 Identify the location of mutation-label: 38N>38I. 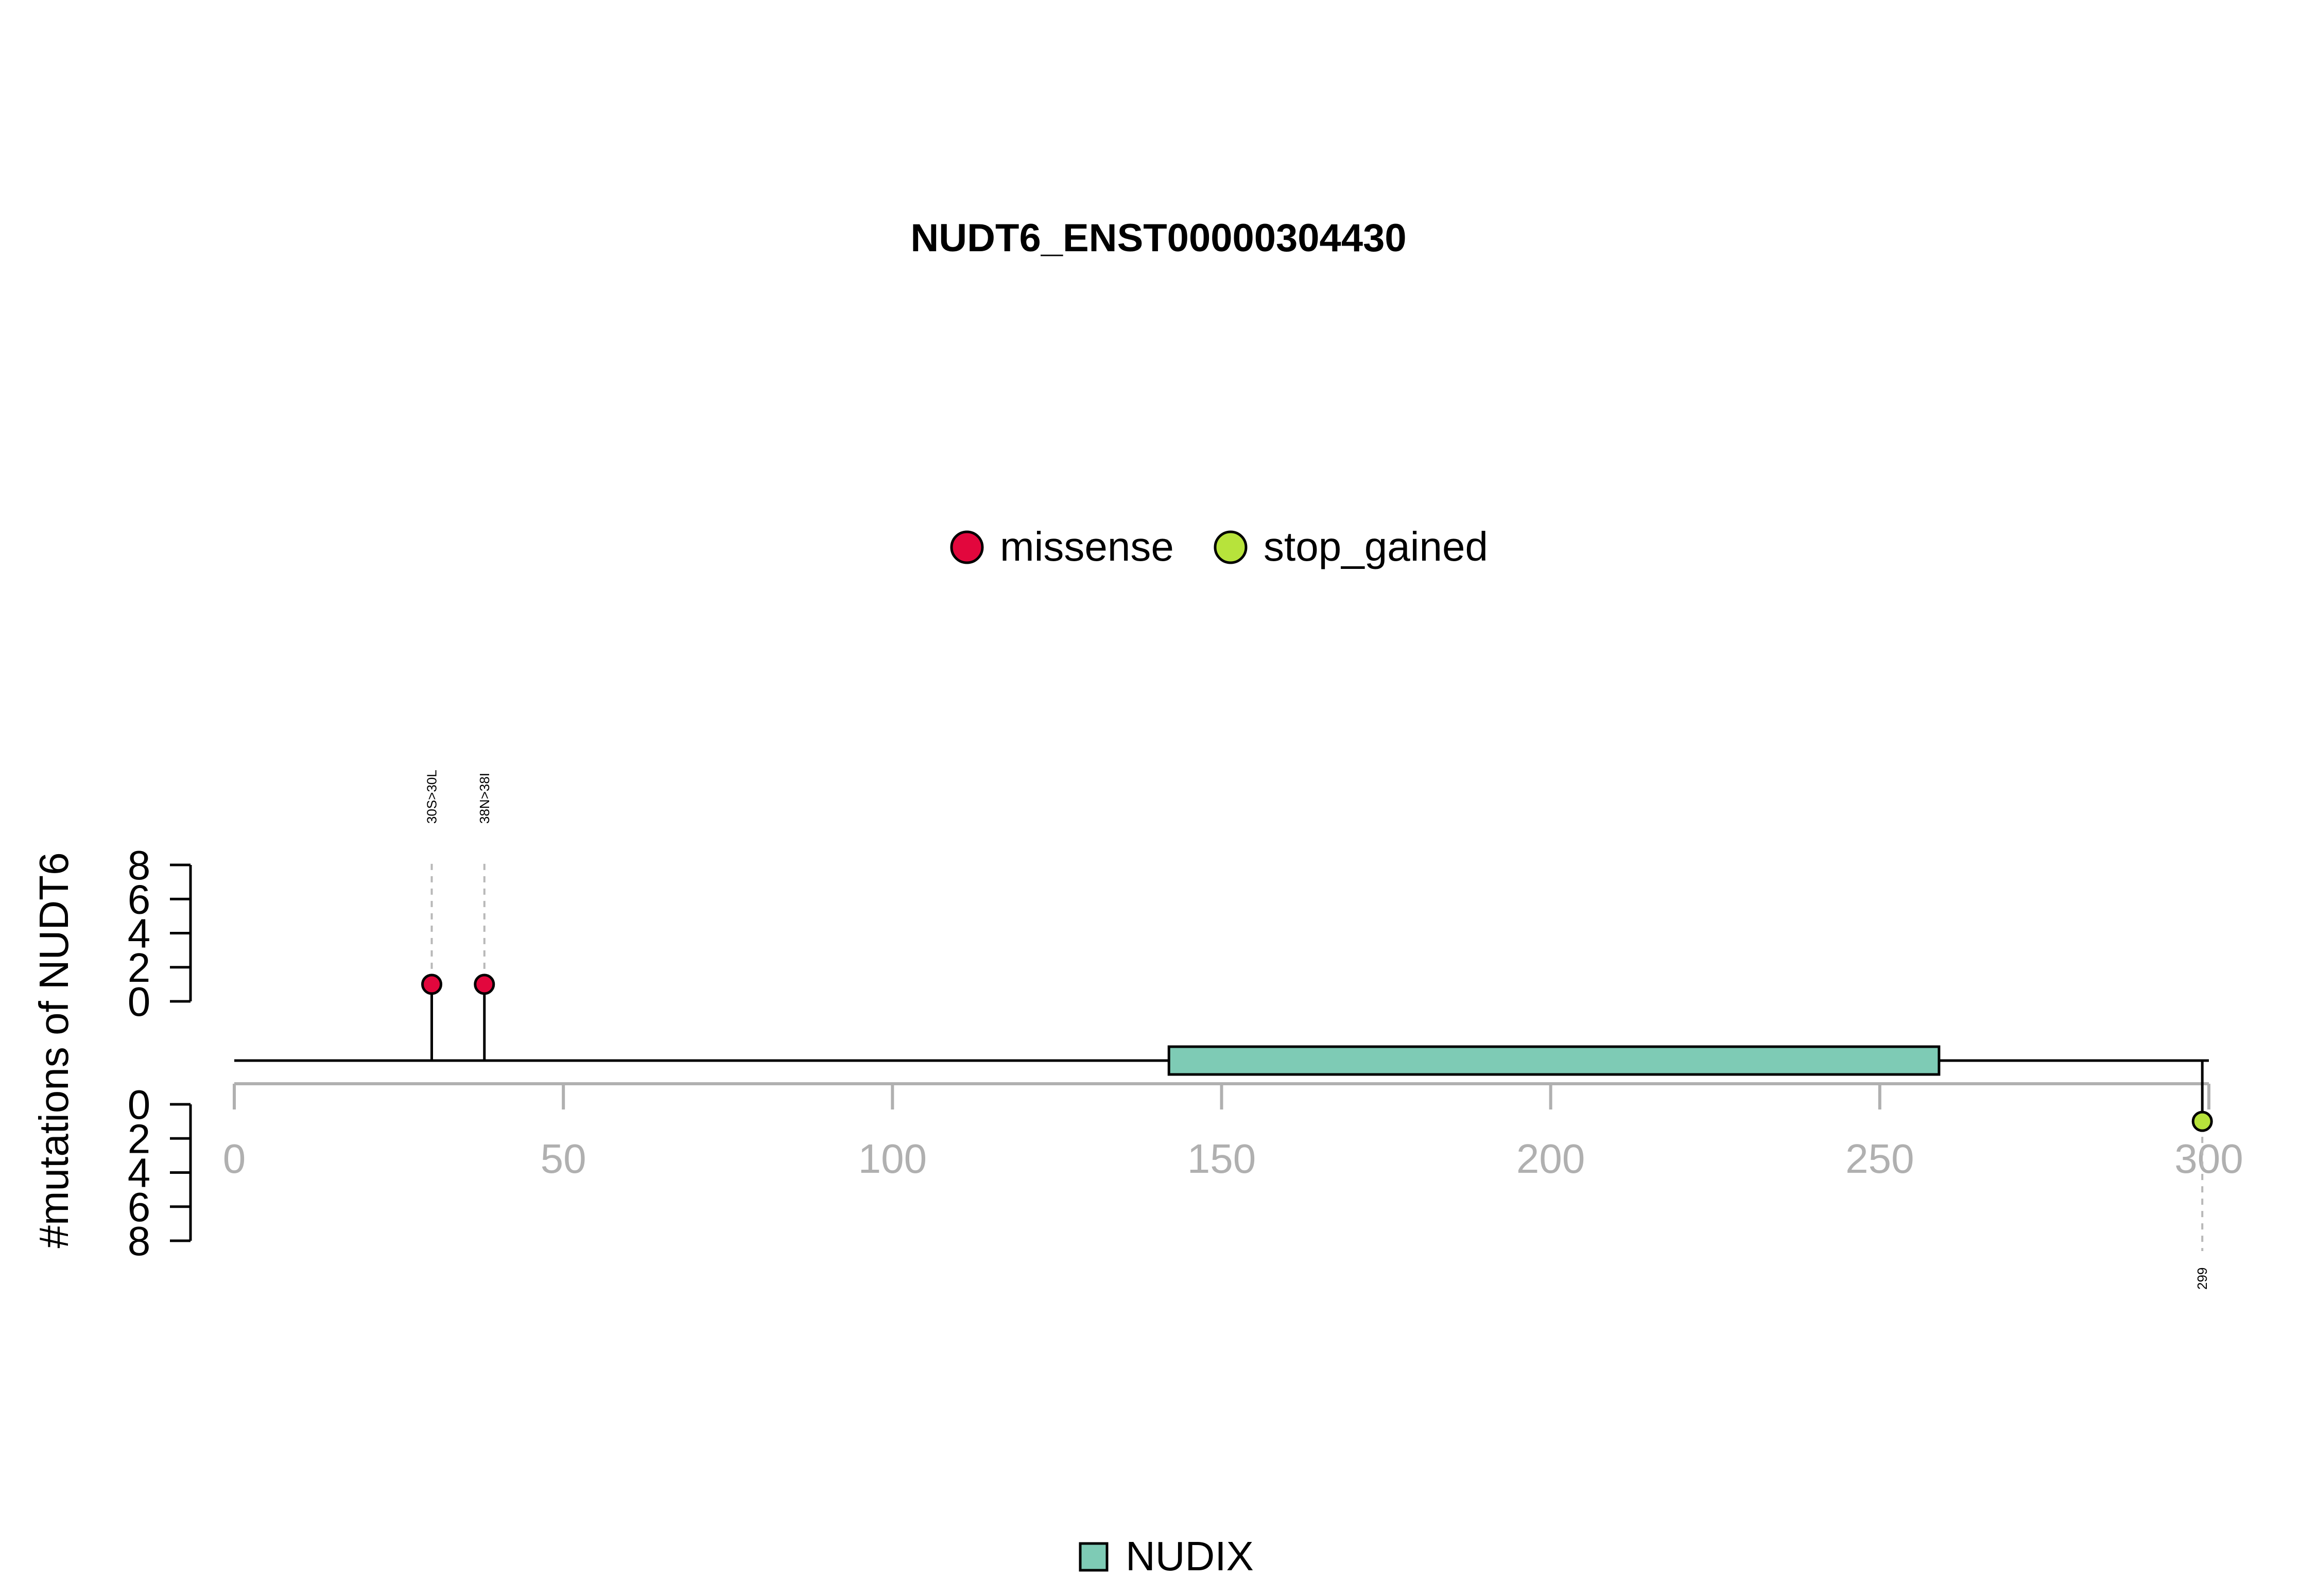
(484, 799).